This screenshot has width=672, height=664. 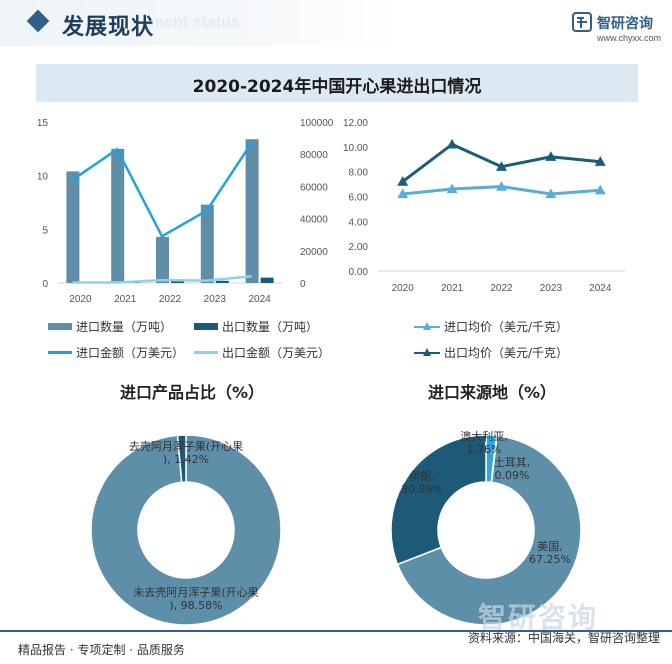 What do you see at coordinates (359, 198) in the screenshot?
I see `y-tick-label: 6.00` at bounding box center [359, 198].